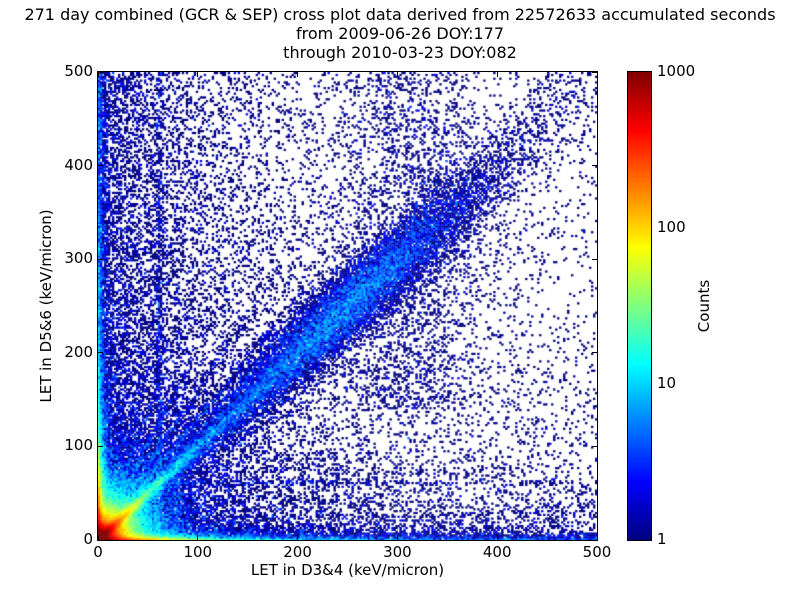 Image resolution: width=800 pixels, height=600 pixels. What do you see at coordinates (400, 52) in the screenshot?
I see `chart-subtitle-through: through 2010-03-23 DOY:082` at bounding box center [400, 52].